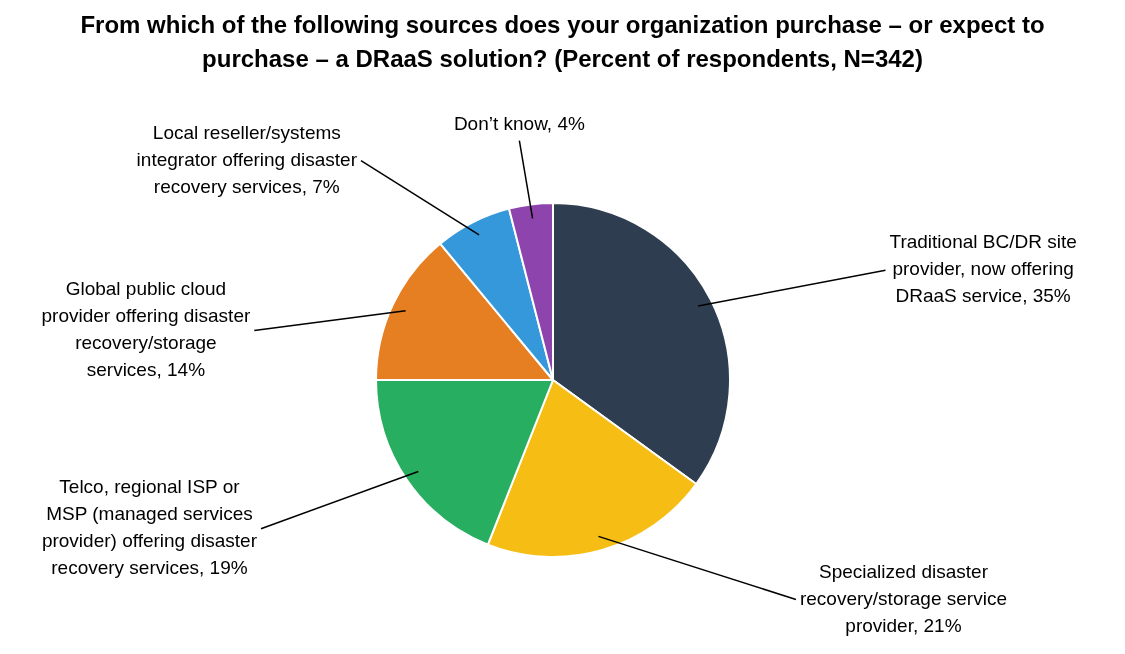 The width and height of the screenshot is (1125, 654). What do you see at coordinates (562, 42) in the screenshot?
I see `chart-title: From which of the following sources does your organization purchase – or expect to purchase – a DRaaS solution? (Percent of respondents, N=342)` at bounding box center [562, 42].